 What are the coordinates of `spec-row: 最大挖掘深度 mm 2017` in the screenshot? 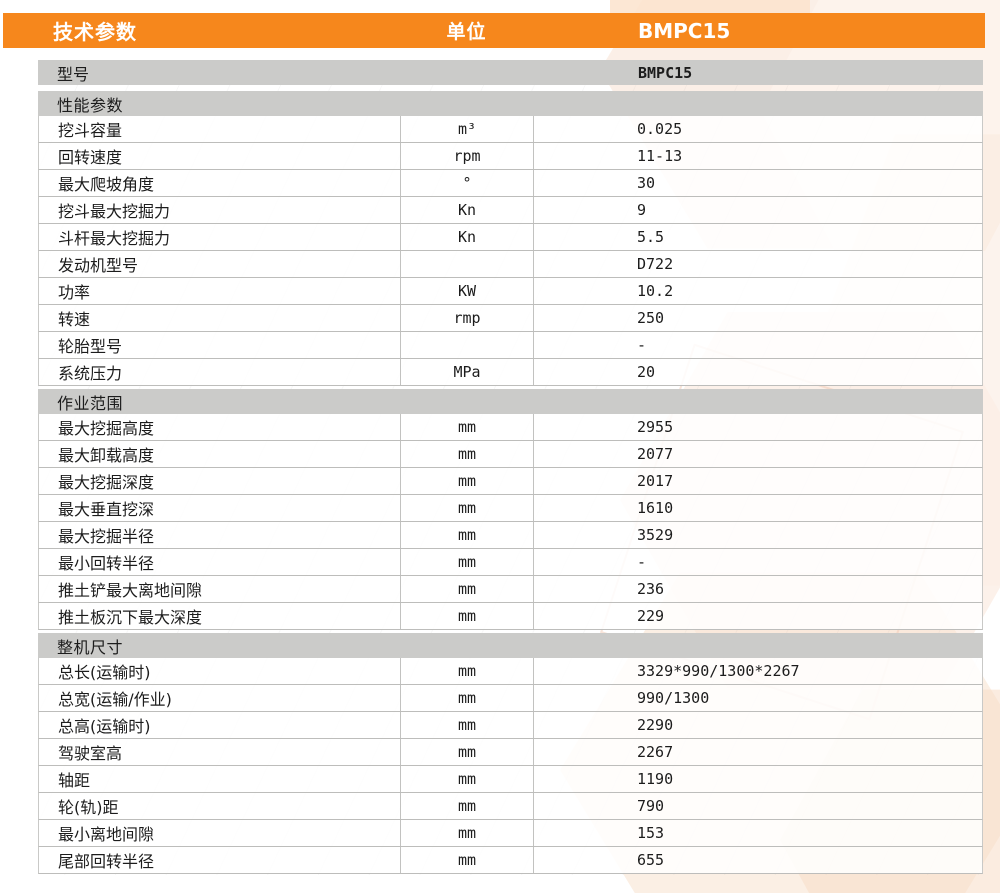 It's located at (510, 481).